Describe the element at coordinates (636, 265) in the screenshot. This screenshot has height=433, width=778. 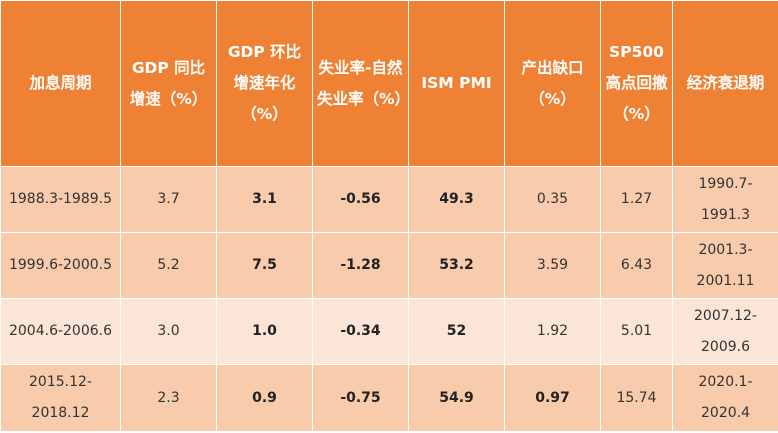
I see `cell-sp500-drawdown: 6.43` at that location.